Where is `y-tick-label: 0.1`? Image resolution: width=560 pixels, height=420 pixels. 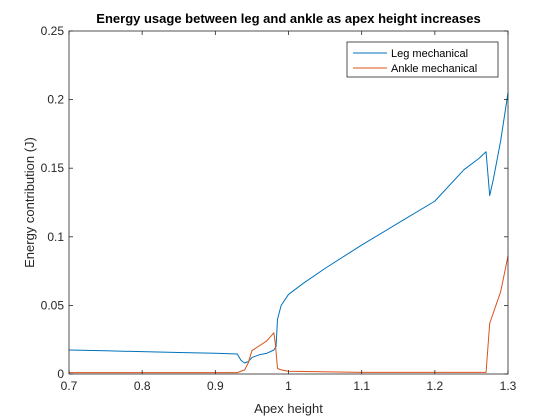
y-tick-label: 0.1 is located at coordinates (55, 237).